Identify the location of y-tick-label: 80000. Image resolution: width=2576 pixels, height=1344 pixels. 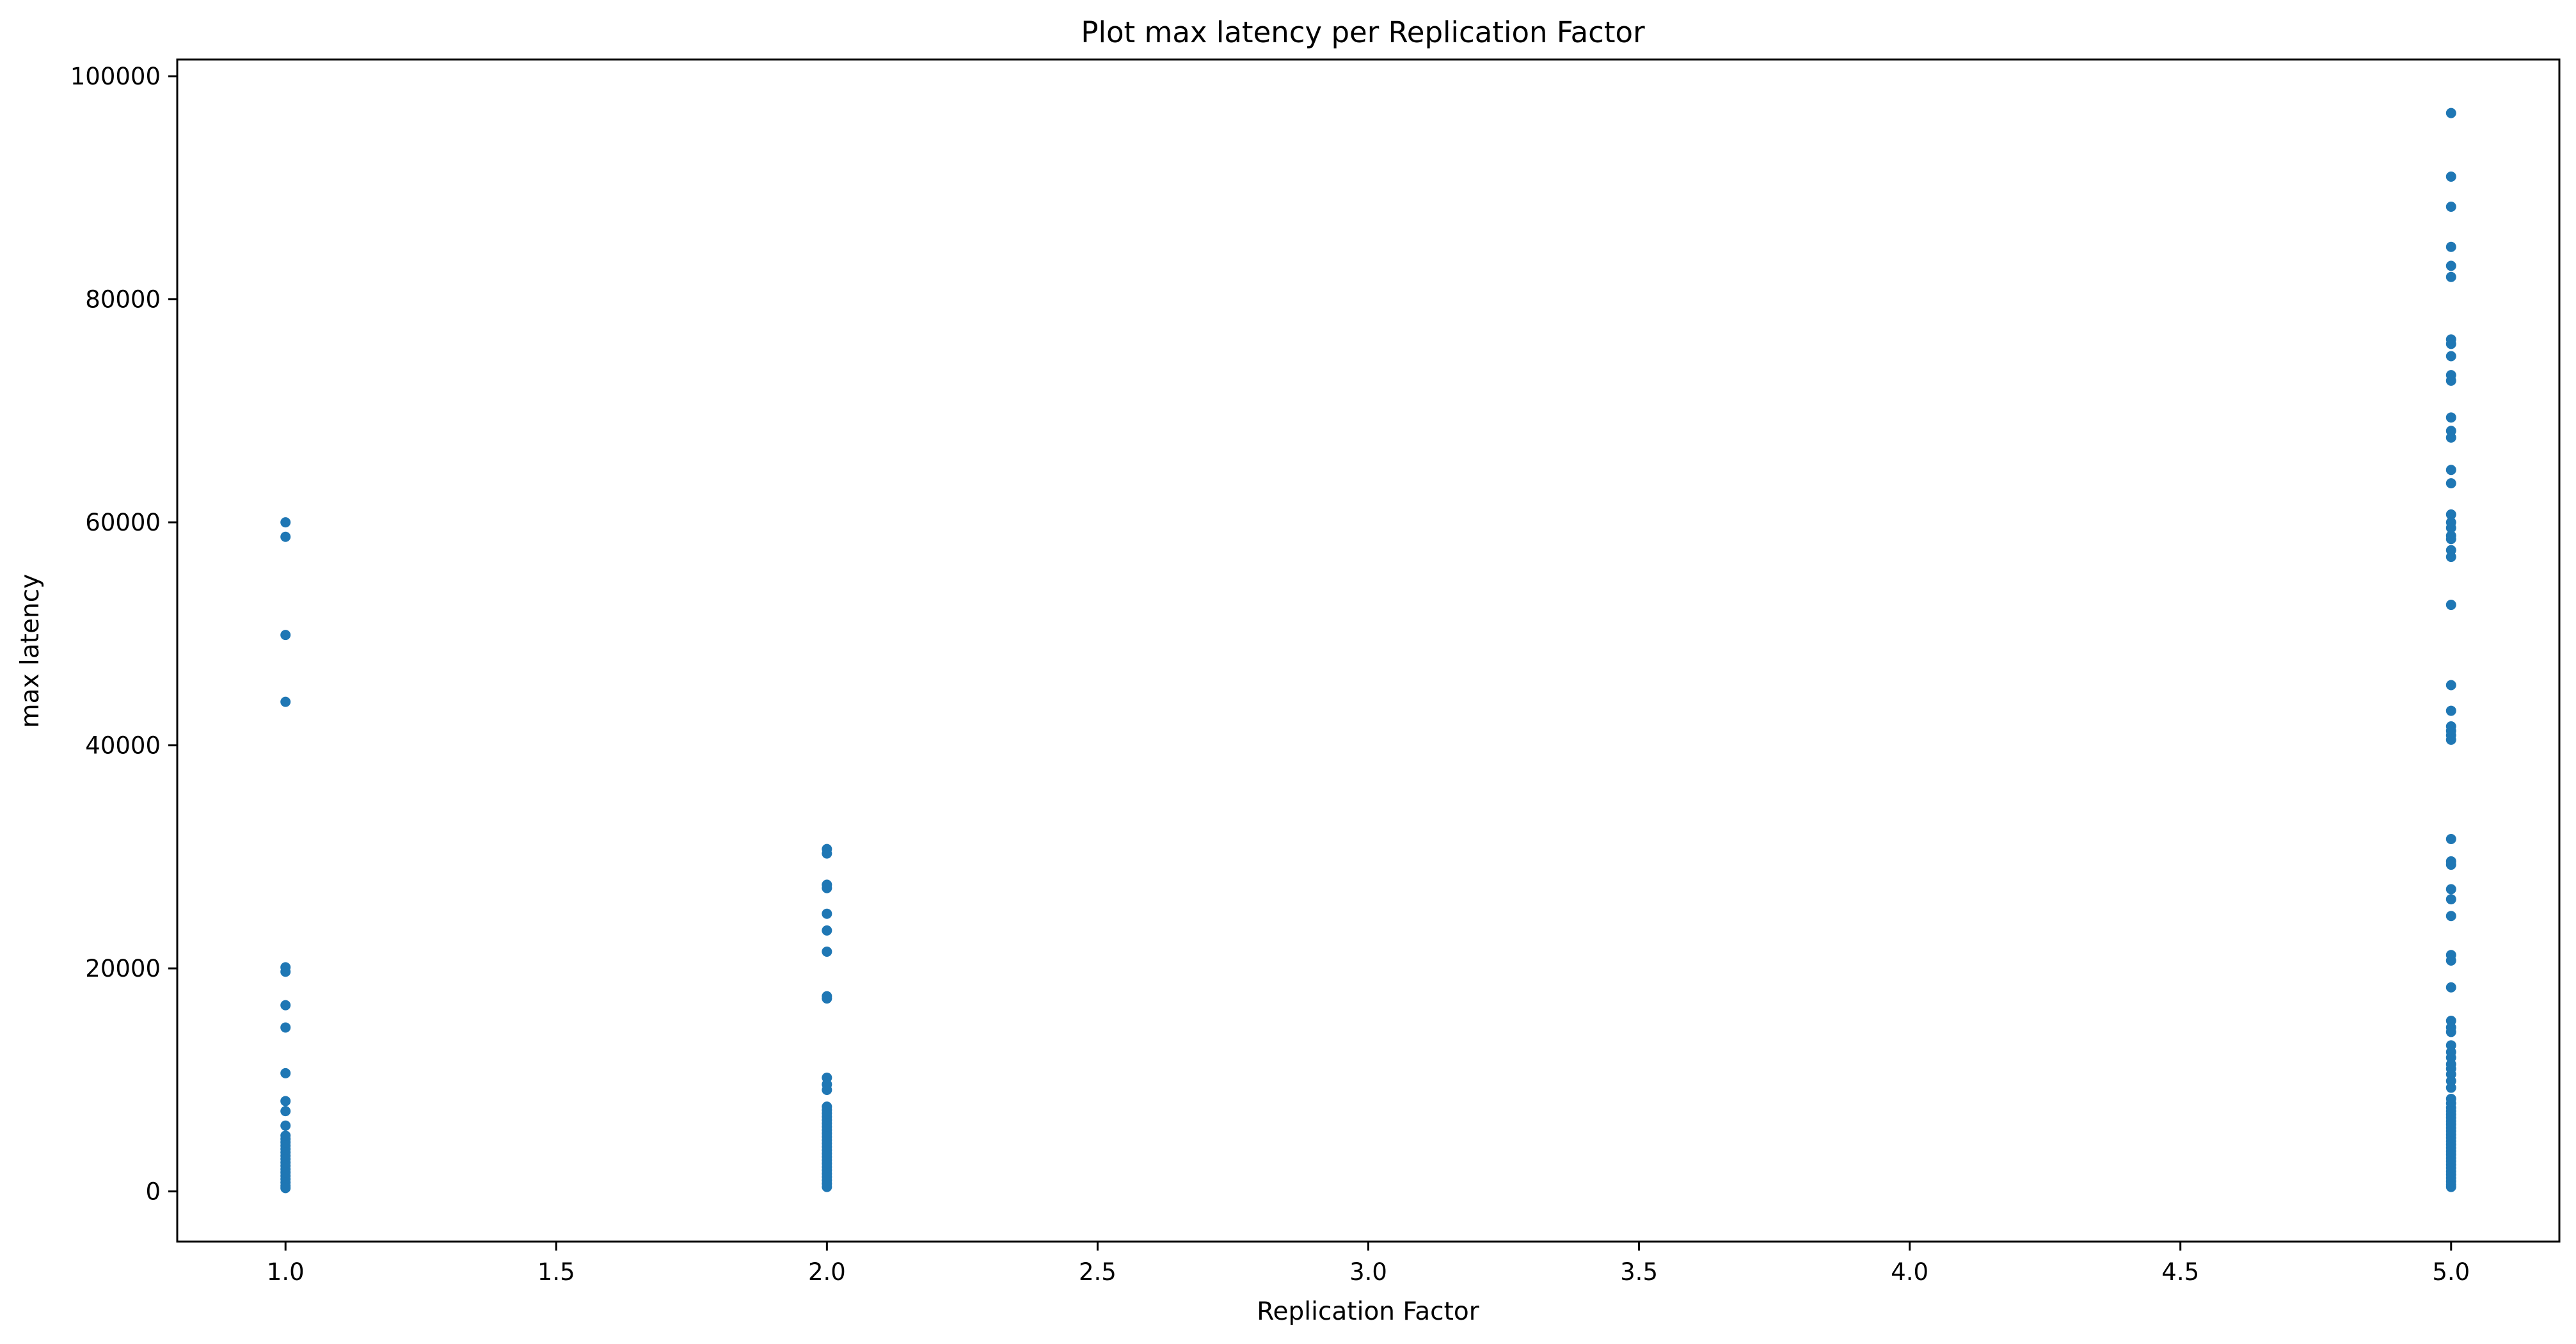
(123, 300).